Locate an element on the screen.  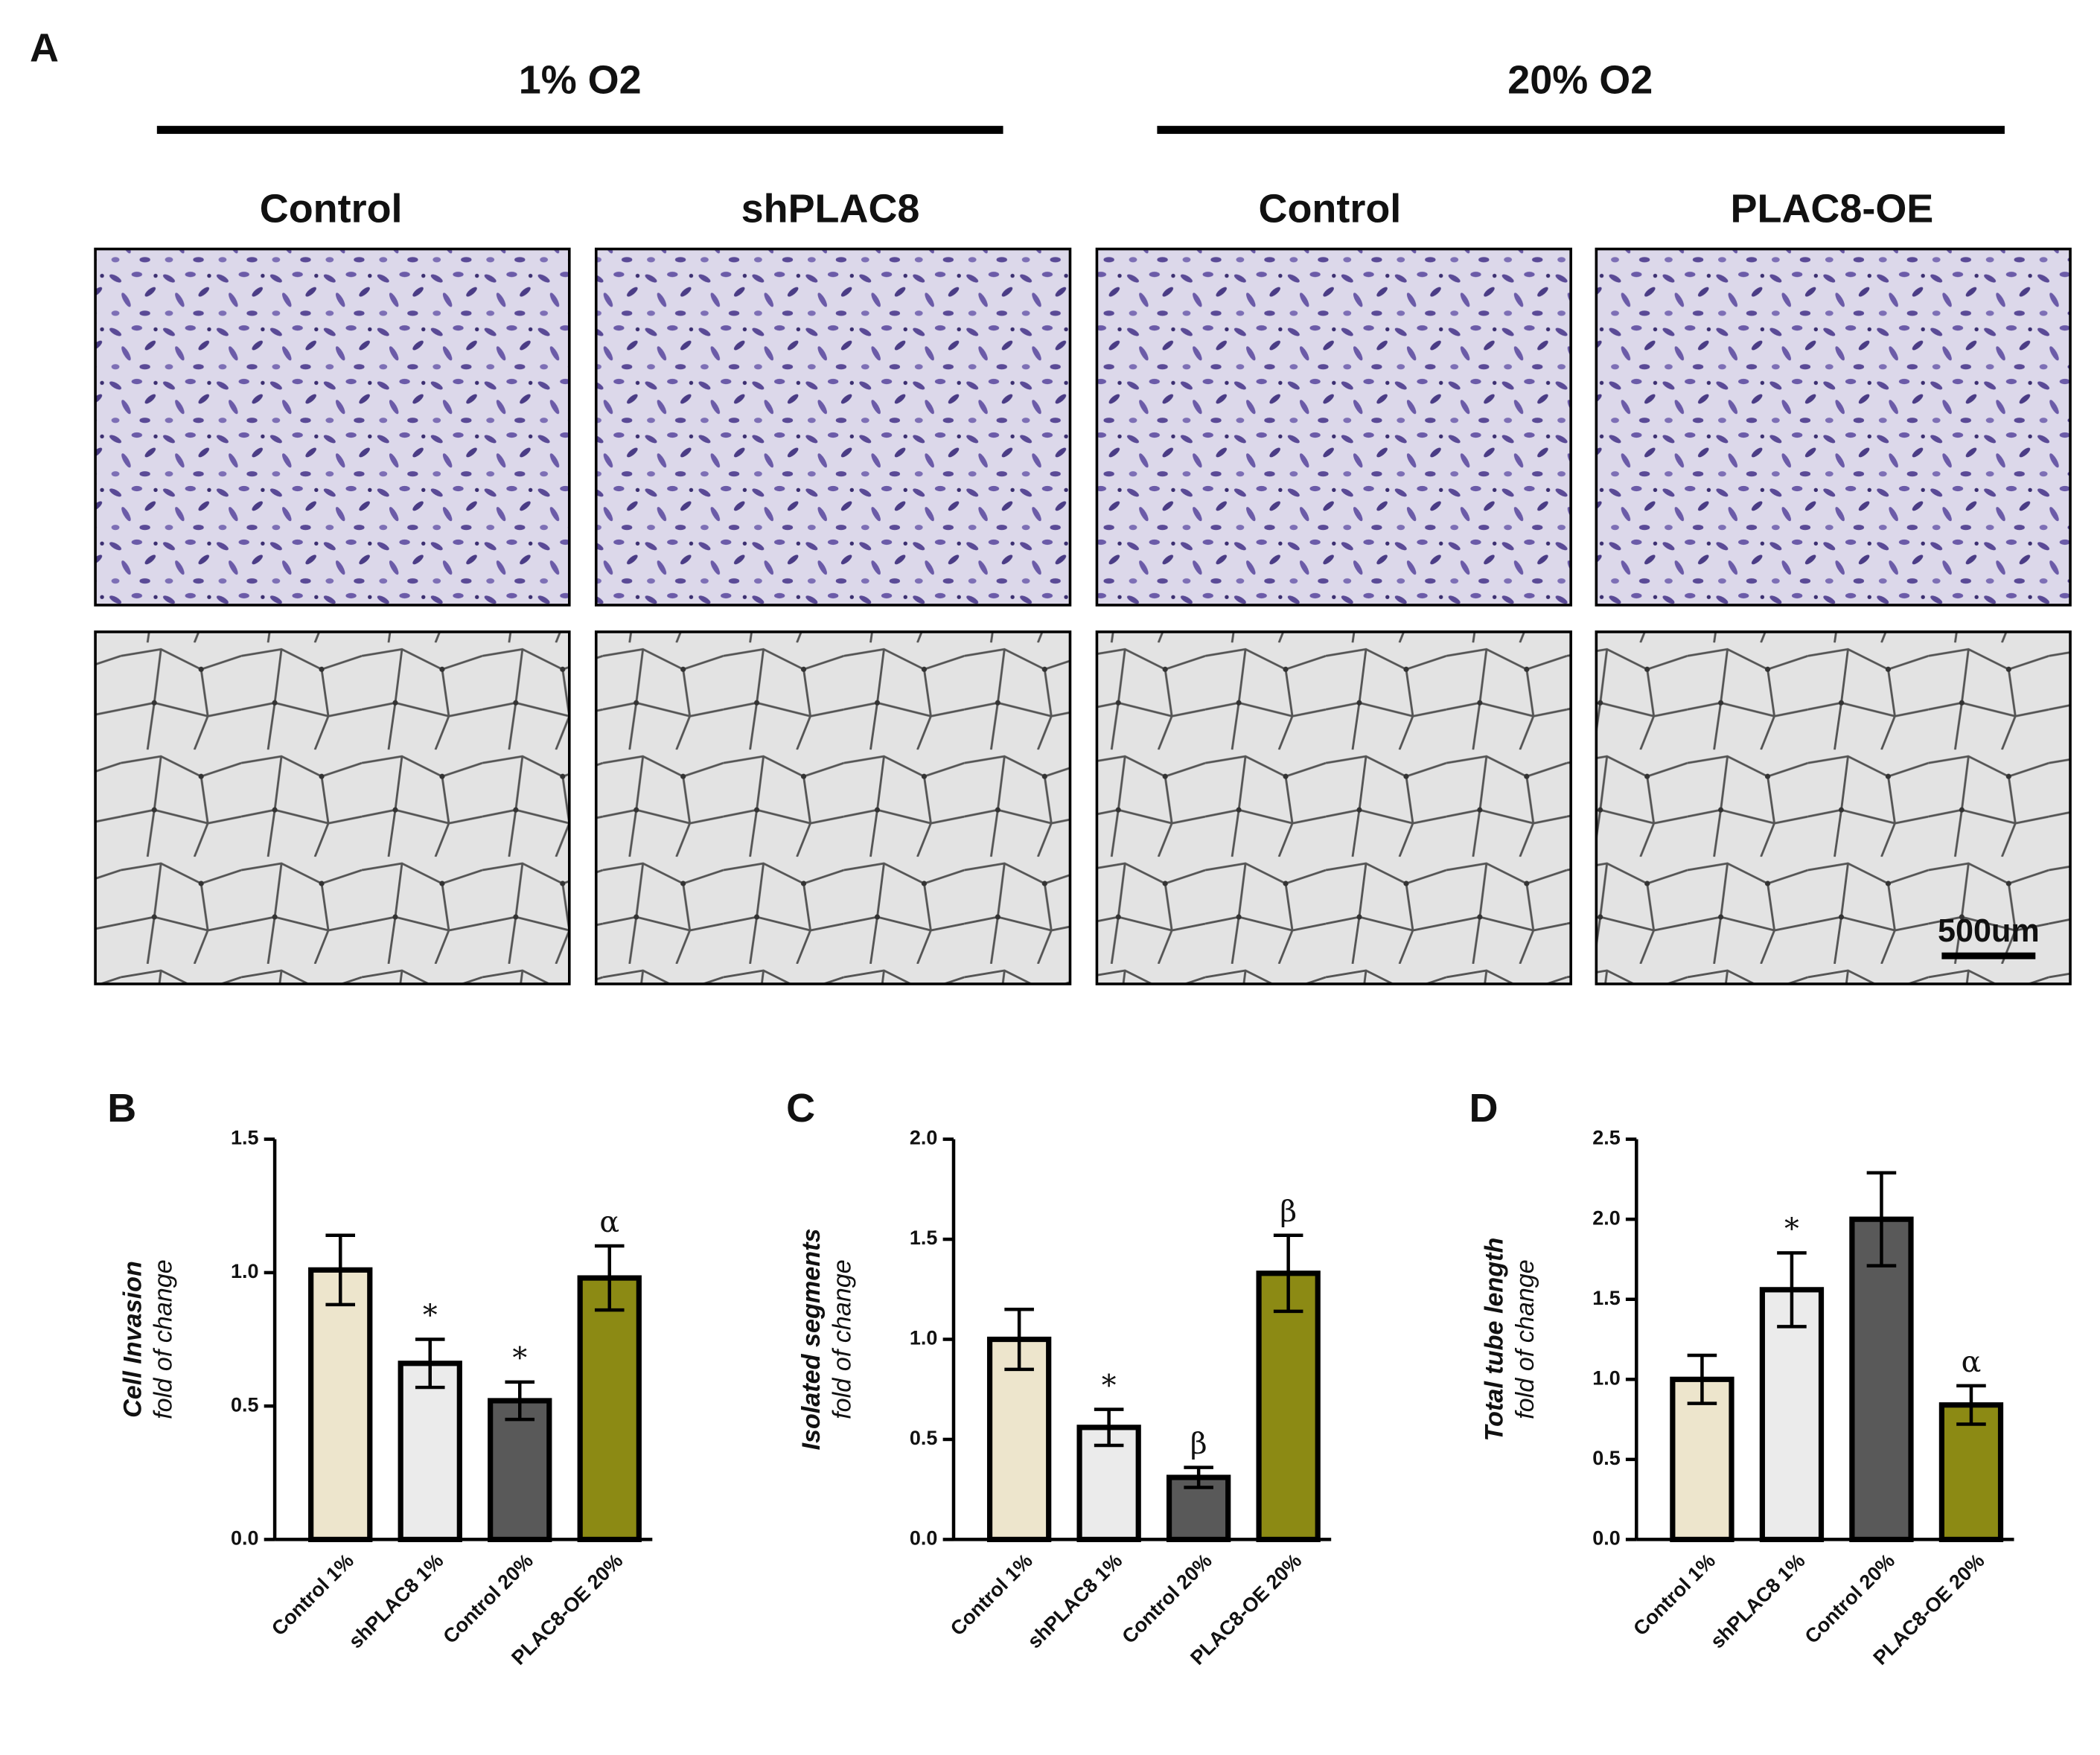
panel-label: B is located at coordinates (122, 1108).